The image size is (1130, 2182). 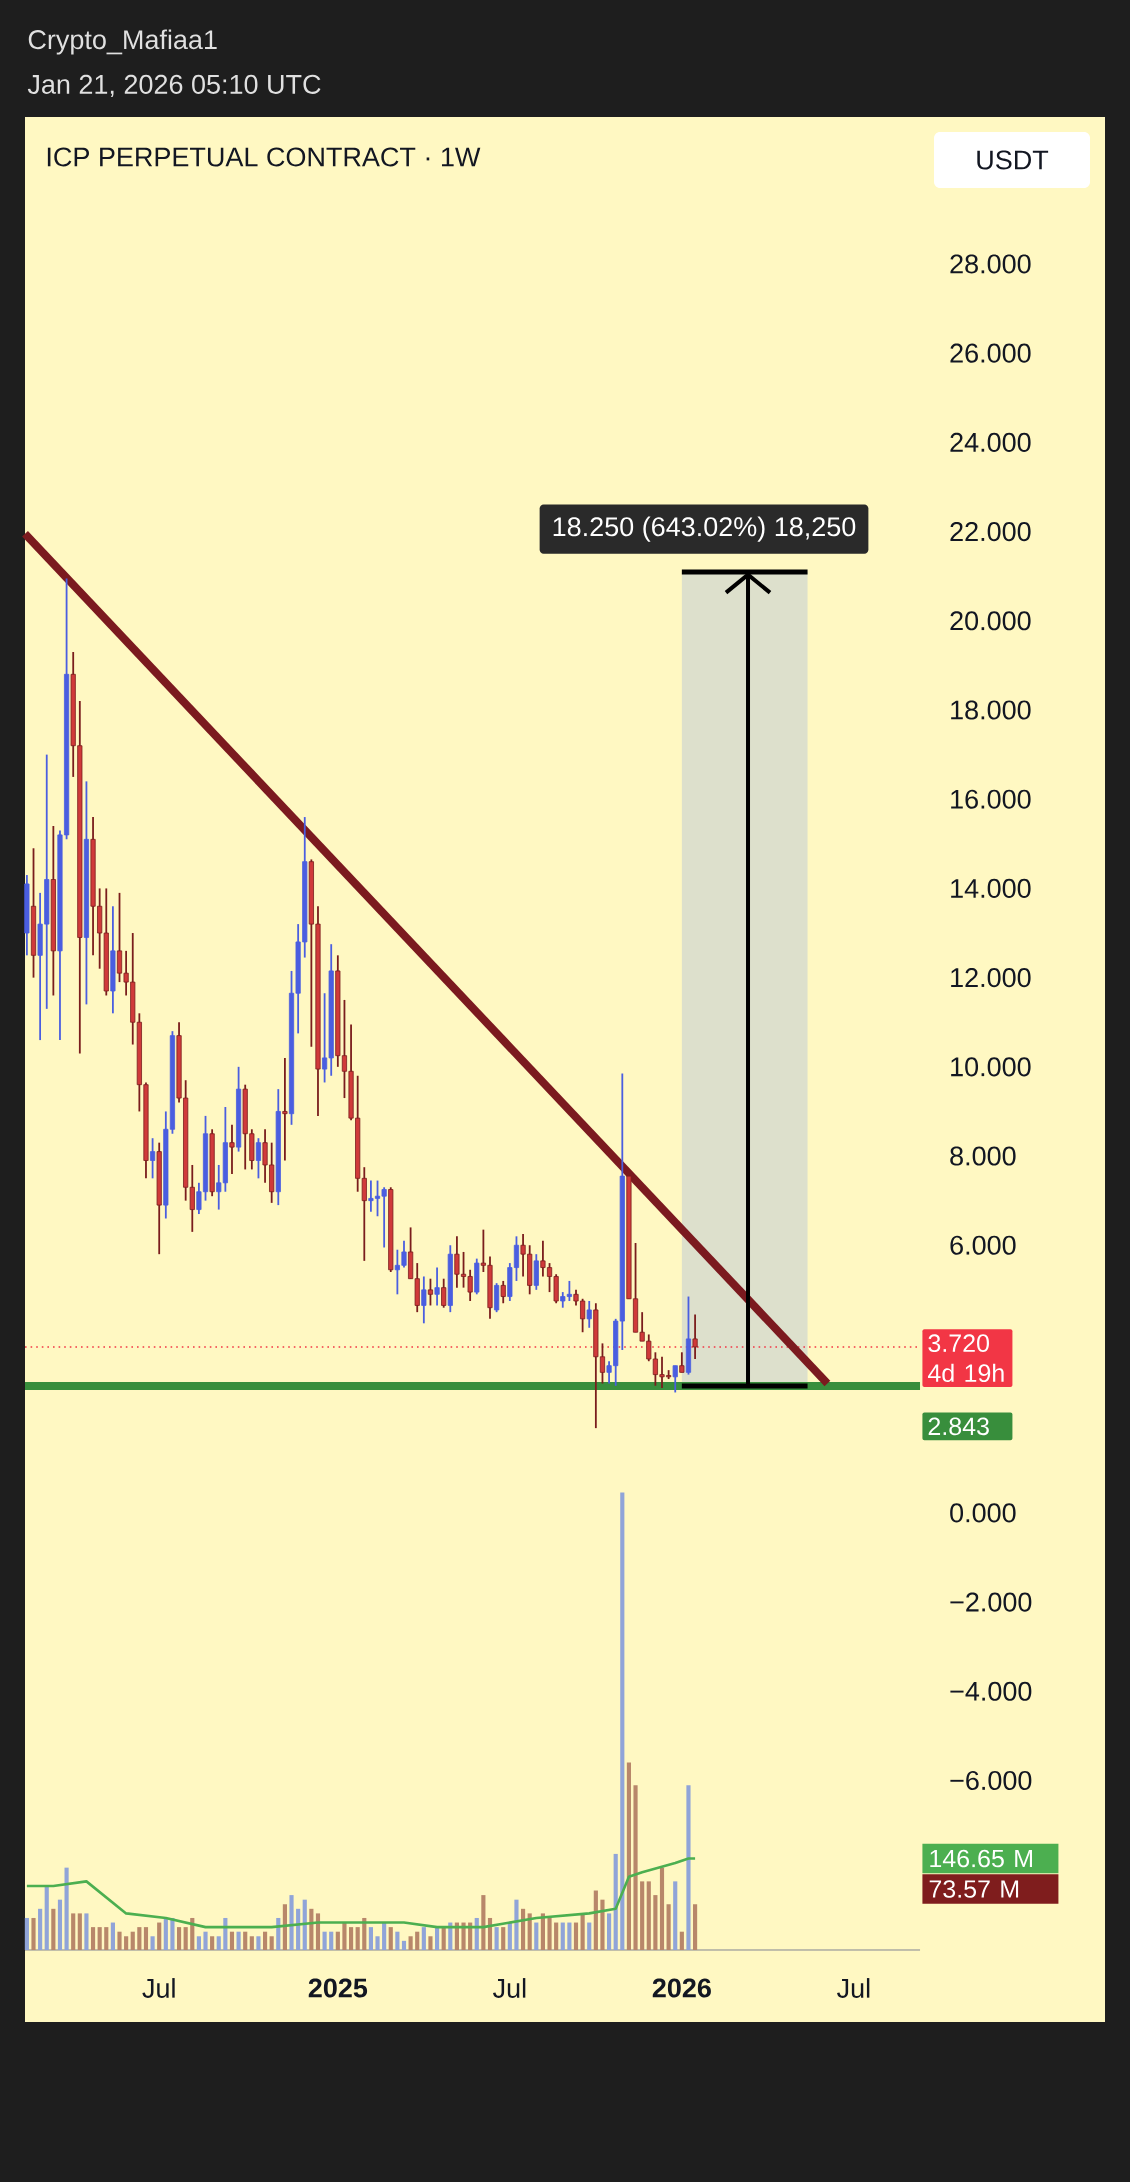 I want to click on y-tick-label: 20.000, so click(x=990, y=621).